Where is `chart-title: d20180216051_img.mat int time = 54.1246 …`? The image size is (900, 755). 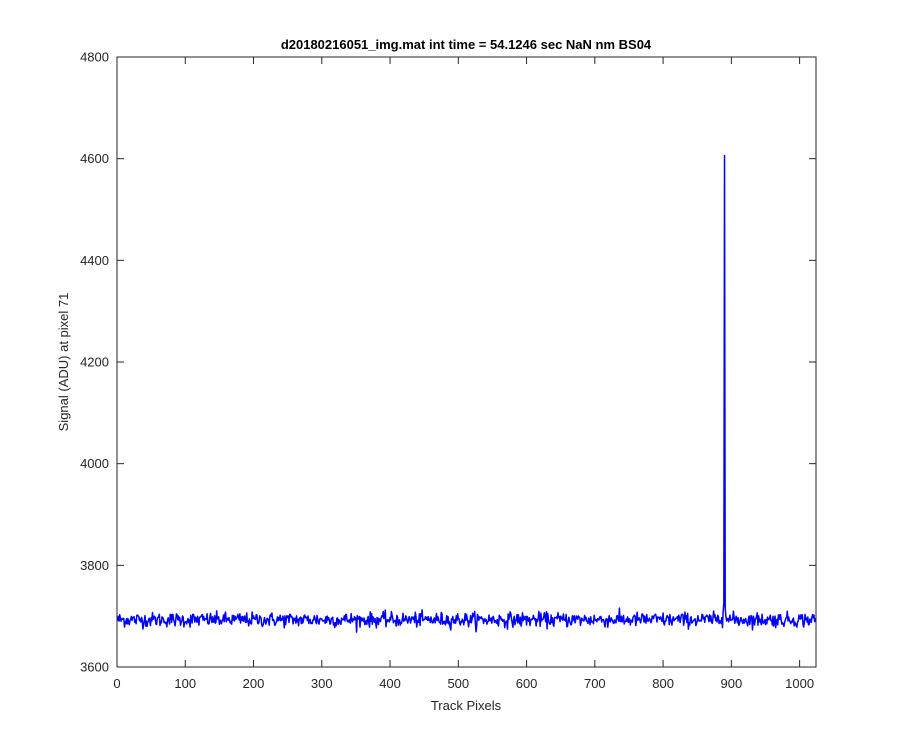
chart-title: d20180216051_img.mat int time = 54.1246 … is located at coordinates (466, 44).